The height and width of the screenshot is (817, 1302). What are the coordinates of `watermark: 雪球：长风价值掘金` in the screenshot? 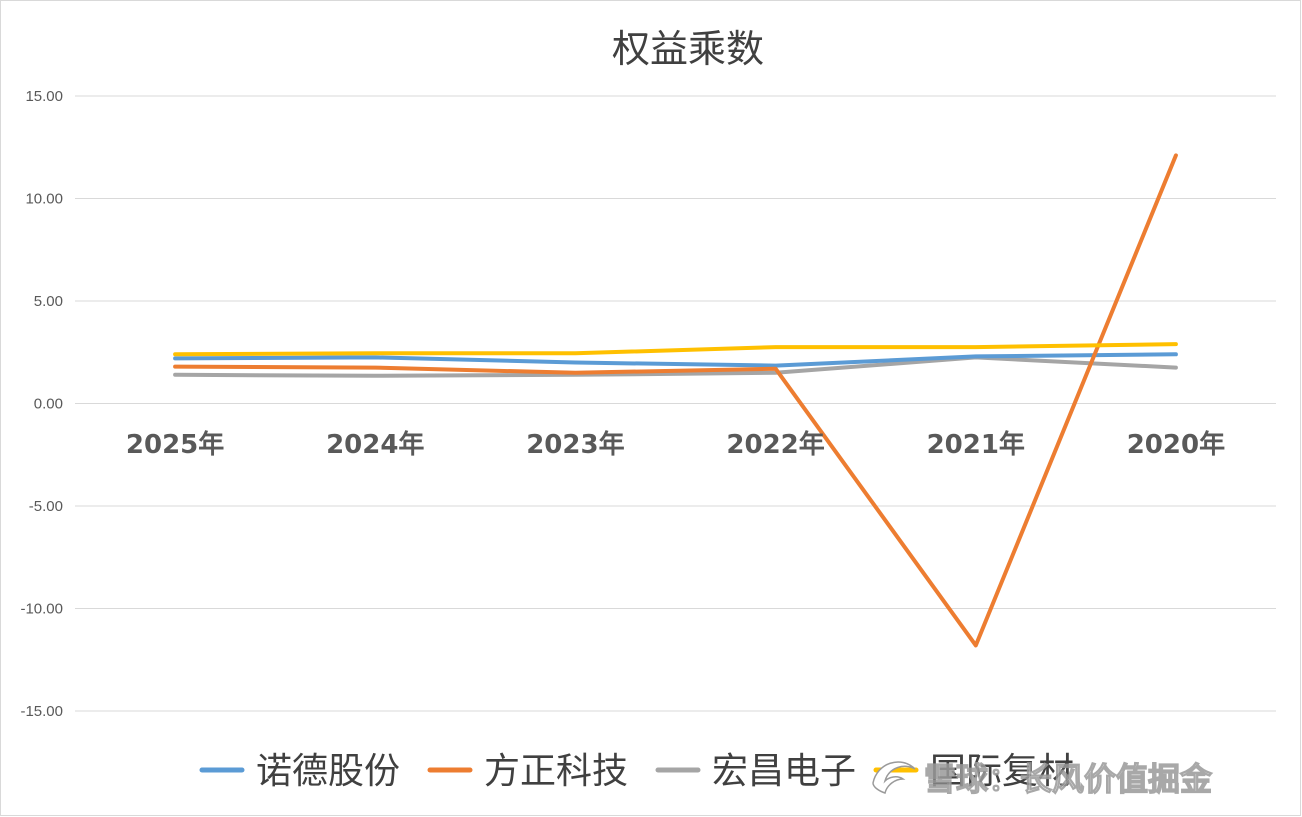 It's located at (1043, 779).